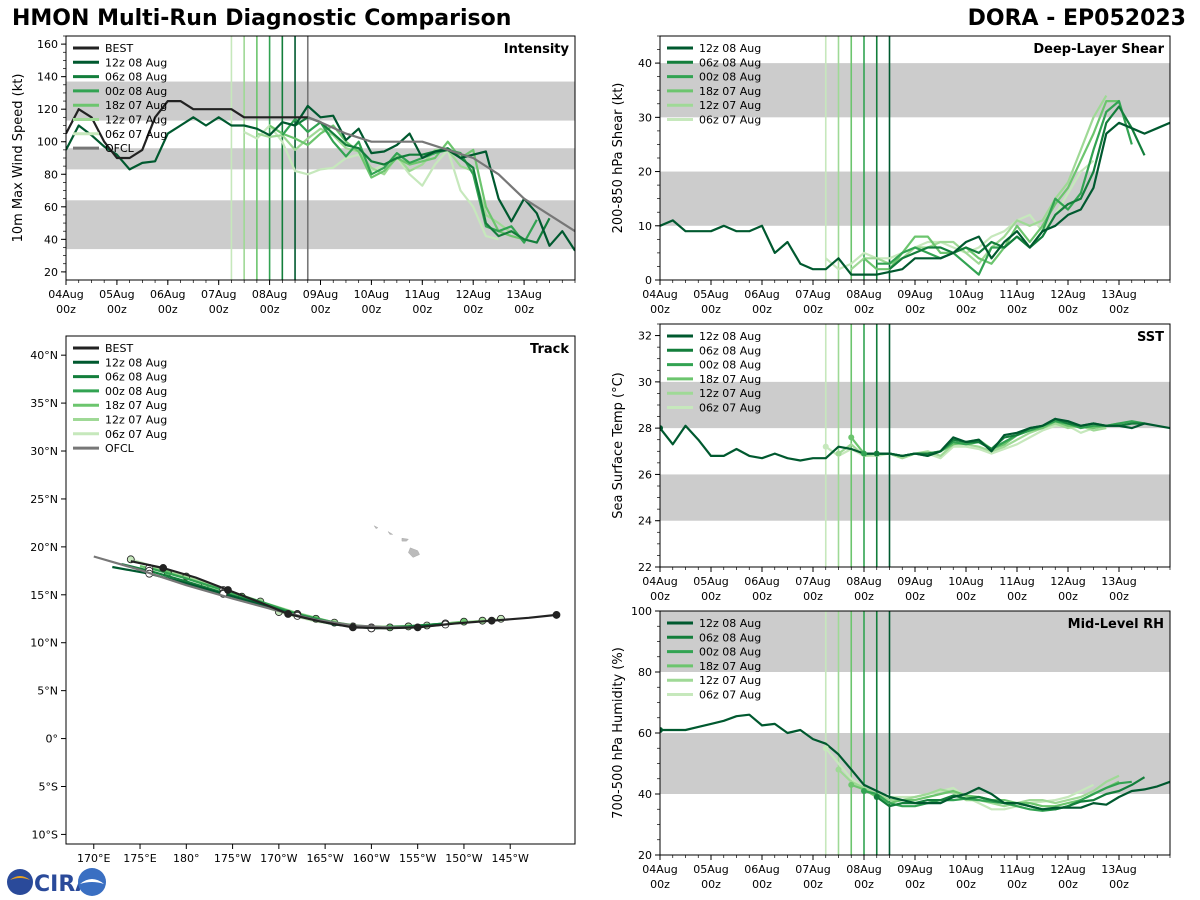 The image size is (1200, 900). I want to click on cira-globe-icon, so click(20, 882).